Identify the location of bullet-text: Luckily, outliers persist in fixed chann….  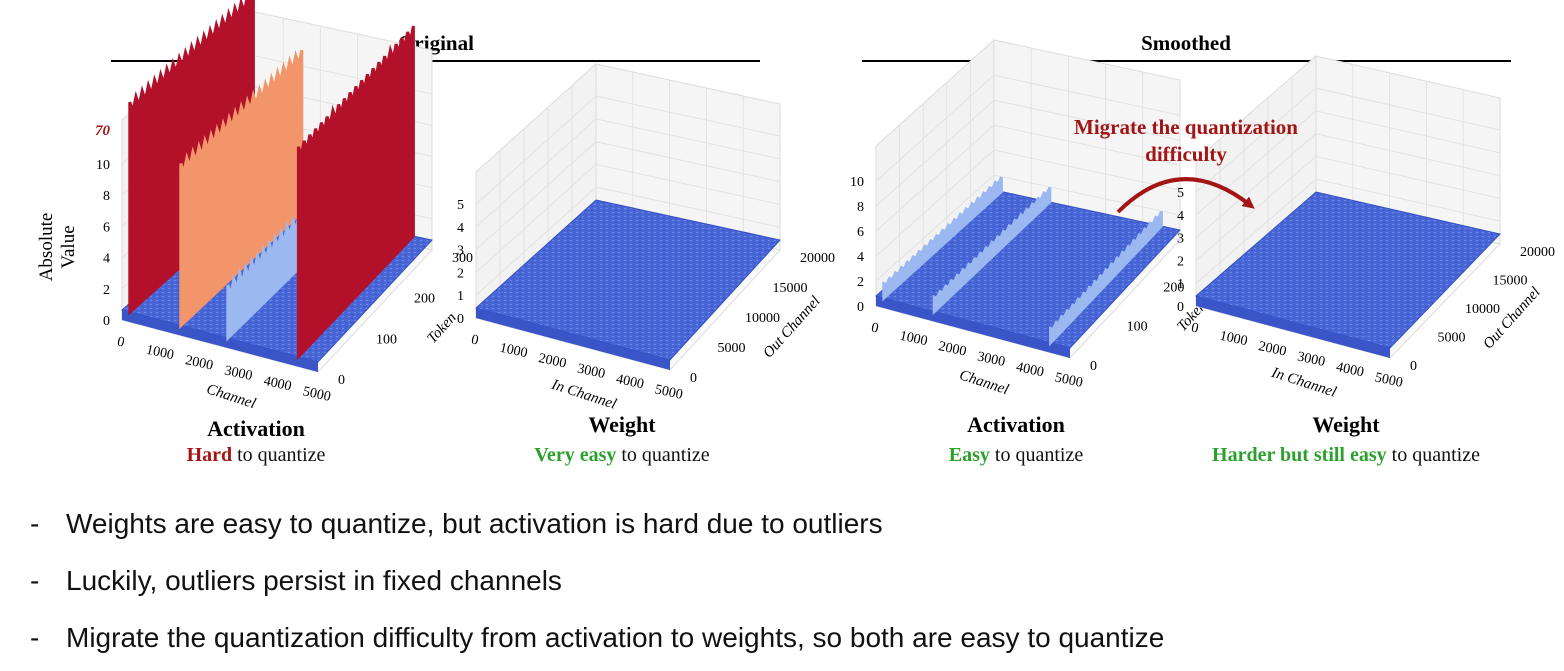
(314, 580).